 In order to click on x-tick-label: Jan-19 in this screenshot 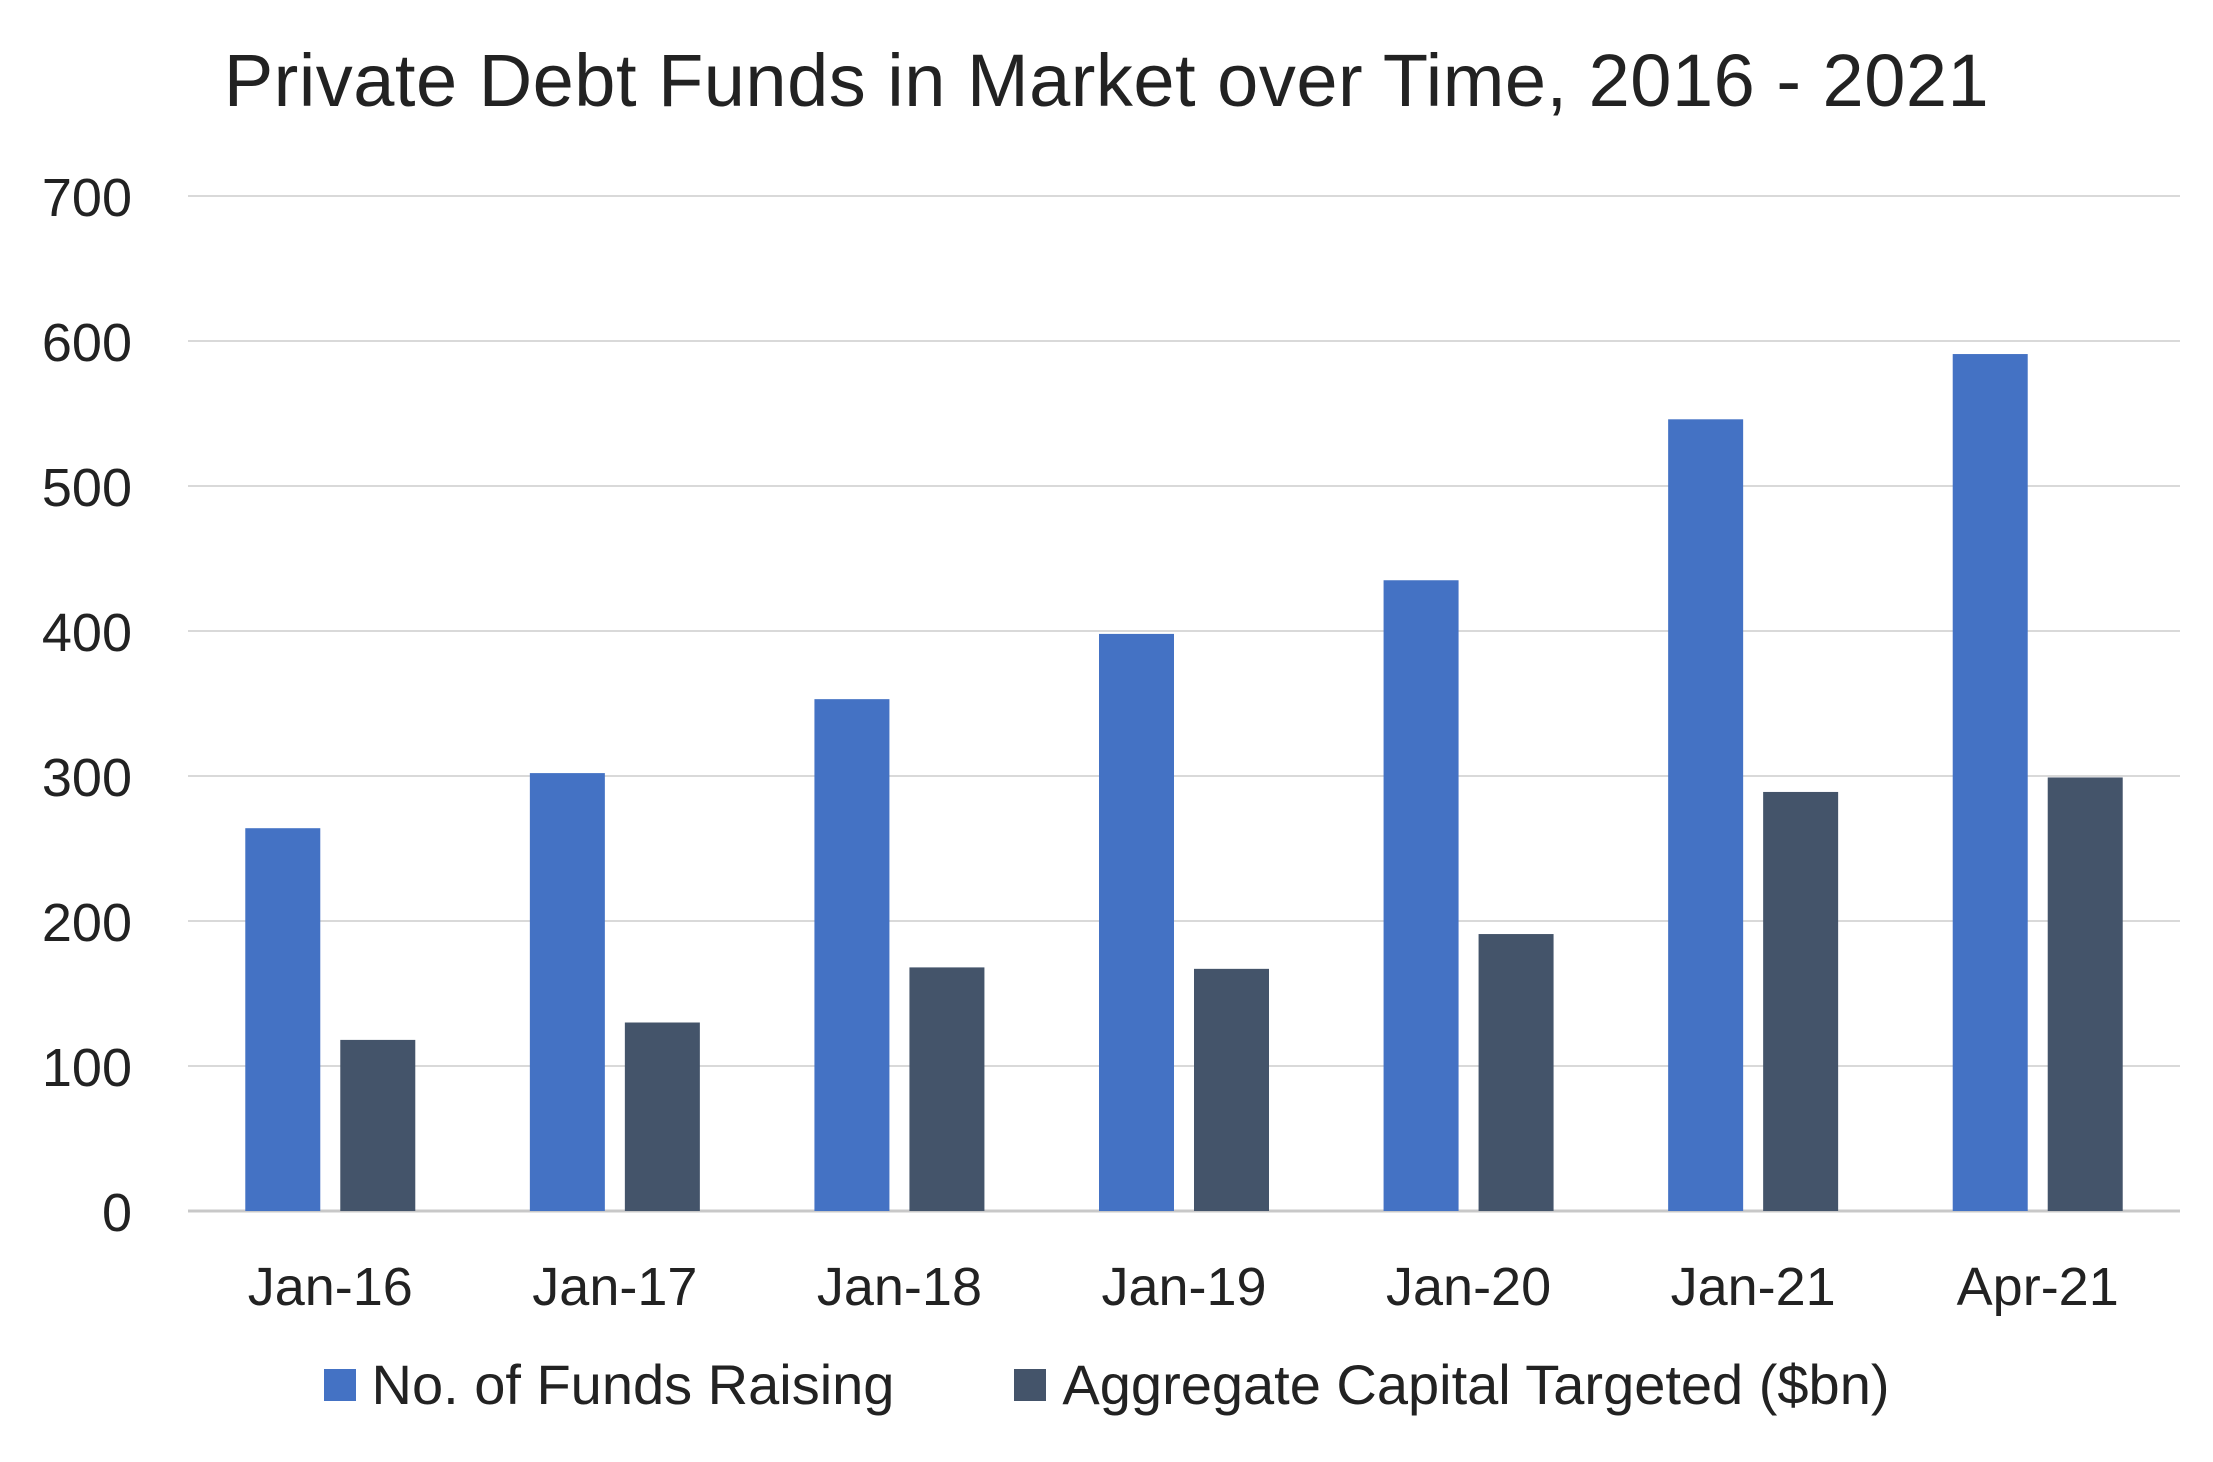, I will do `click(1183, 1287)`.